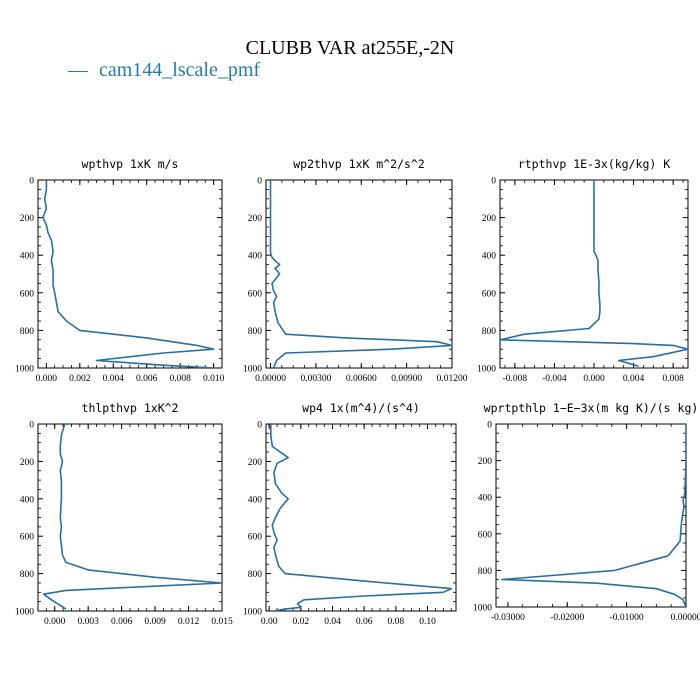  Describe the element at coordinates (452, 379) in the screenshot. I see `x-tick-label: 0.01200` at that location.